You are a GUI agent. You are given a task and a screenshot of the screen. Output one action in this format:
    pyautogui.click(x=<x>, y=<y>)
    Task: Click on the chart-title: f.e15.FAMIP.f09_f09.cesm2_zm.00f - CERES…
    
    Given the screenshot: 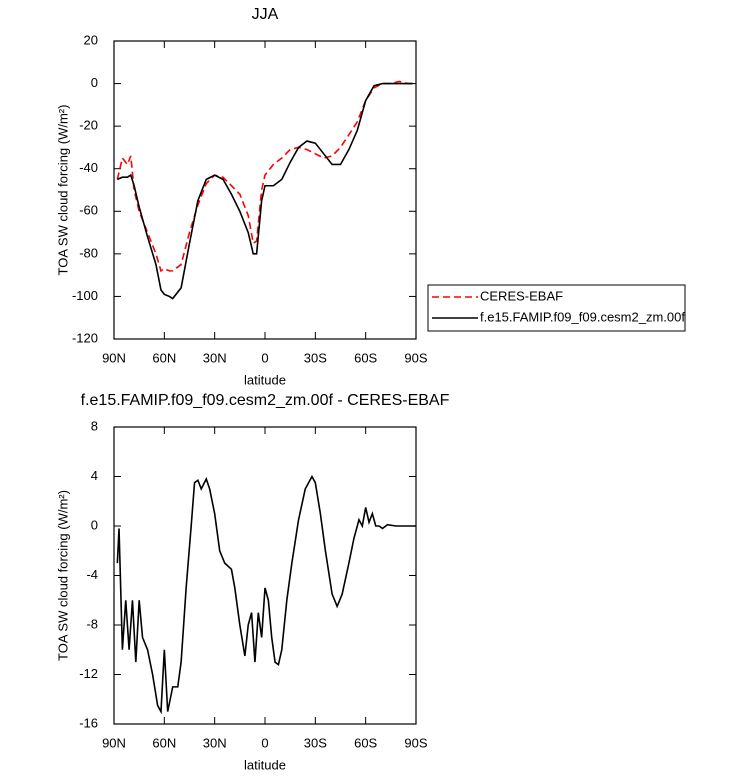 What is the action you would take?
    pyautogui.click(x=265, y=400)
    